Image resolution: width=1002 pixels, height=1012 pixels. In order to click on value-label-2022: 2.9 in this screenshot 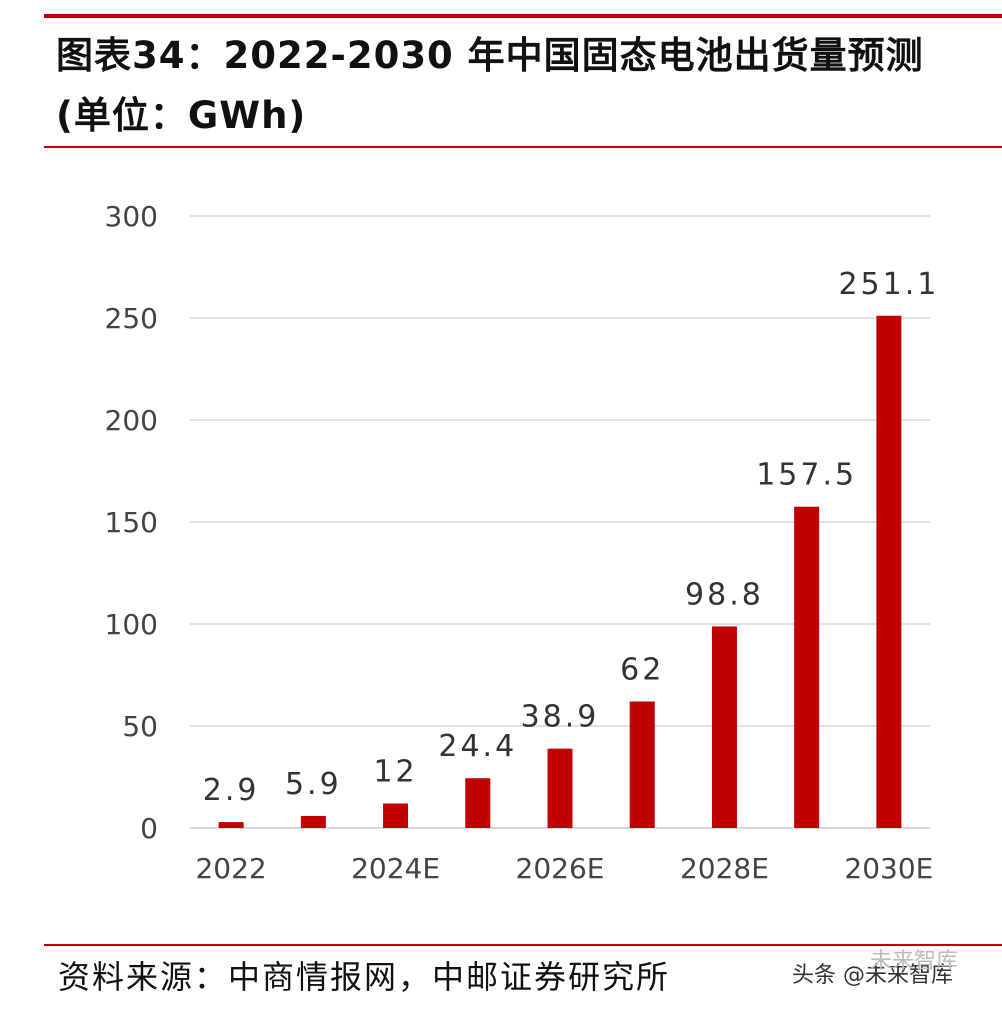, I will do `click(231, 790)`.